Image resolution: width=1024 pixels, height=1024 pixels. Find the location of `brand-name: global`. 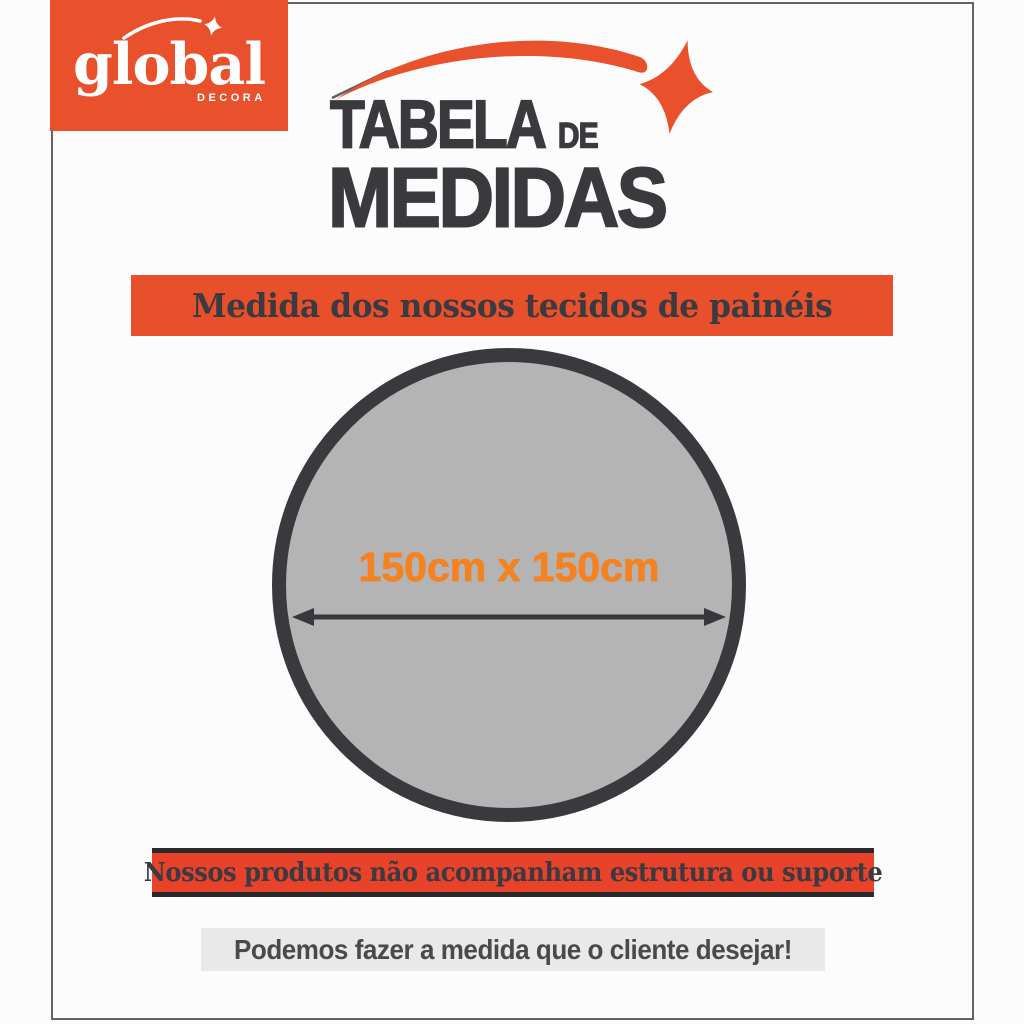

brand-name: global is located at coordinates (169, 64).